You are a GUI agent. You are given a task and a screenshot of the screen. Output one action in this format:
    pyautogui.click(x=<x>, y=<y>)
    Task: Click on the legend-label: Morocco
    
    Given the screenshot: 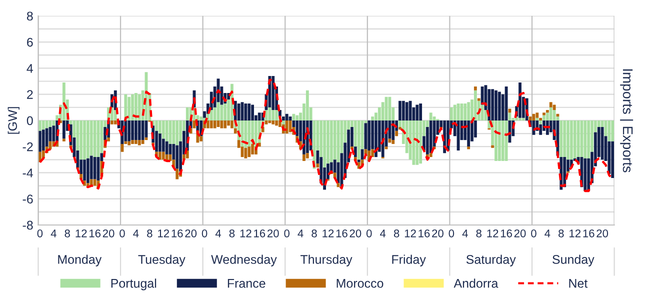 What is the action you would take?
    pyautogui.click(x=360, y=283)
    